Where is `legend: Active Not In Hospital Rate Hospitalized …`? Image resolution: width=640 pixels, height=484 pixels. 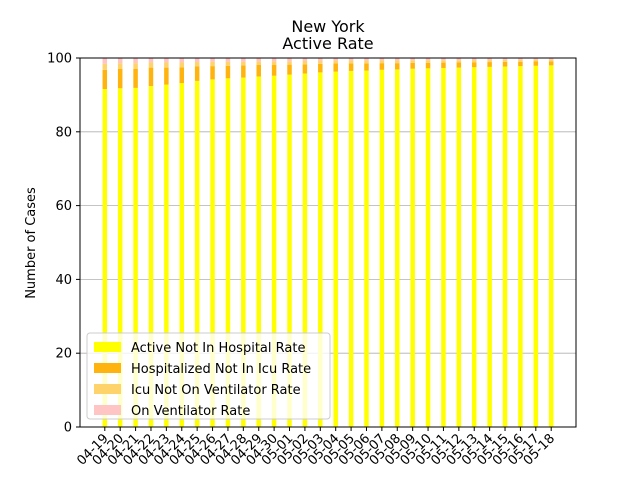 legend: Active Not In Hospital Rate Hospitalized … is located at coordinates (208, 376).